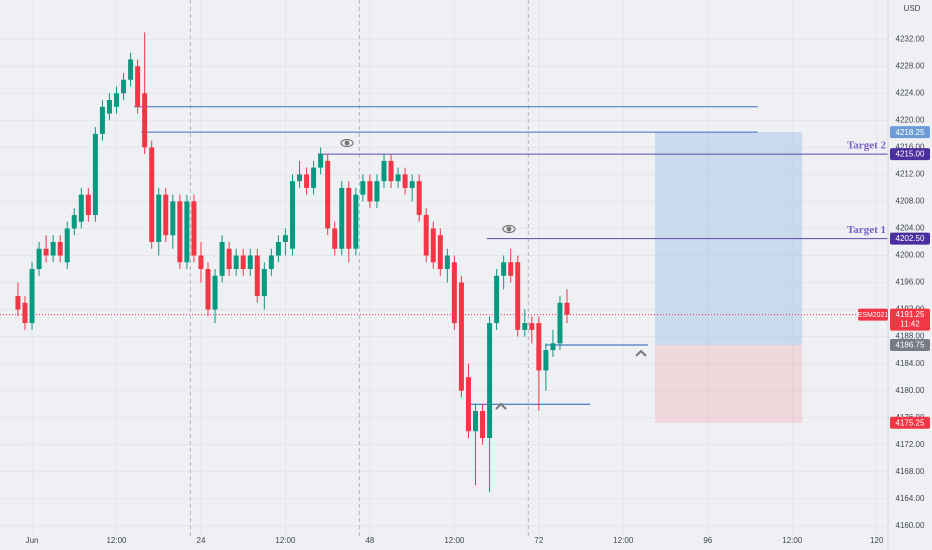 This screenshot has height=550, width=932. What do you see at coordinates (910, 92) in the screenshot?
I see `y-tick-label: 4224.00` at bounding box center [910, 92].